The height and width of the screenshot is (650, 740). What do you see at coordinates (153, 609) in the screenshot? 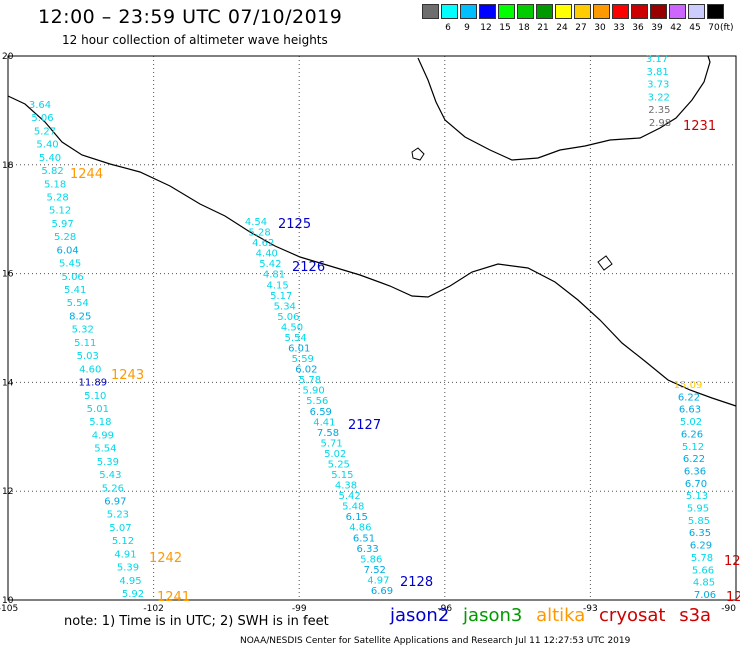
I see `longitude-label: -102` at bounding box center [153, 609].